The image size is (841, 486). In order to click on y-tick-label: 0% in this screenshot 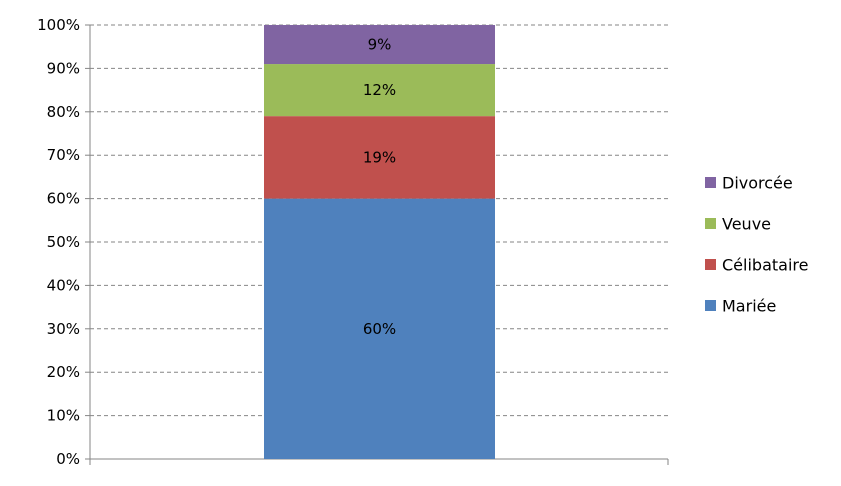, I will do `click(68, 459)`.